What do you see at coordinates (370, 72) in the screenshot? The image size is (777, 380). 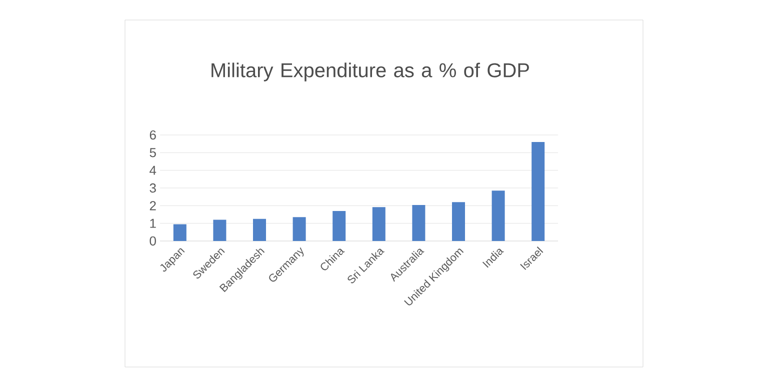 I see `chart-title: Military Expenditure as a % of GDP` at bounding box center [370, 72].